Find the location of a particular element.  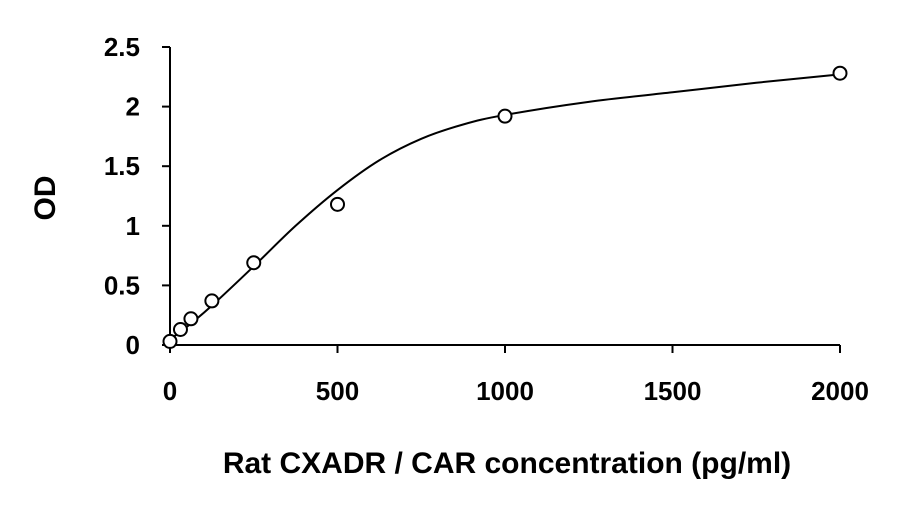

y-tick-label: 1 is located at coordinates (133, 226).